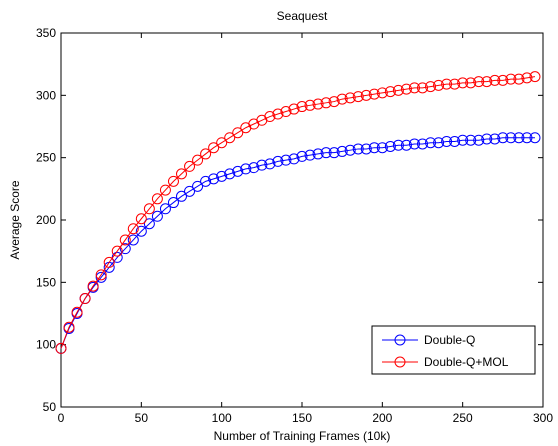 This screenshot has height=446, width=558. I want to click on legend: Double-Q Double-Q+MOL, so click(453, 350).